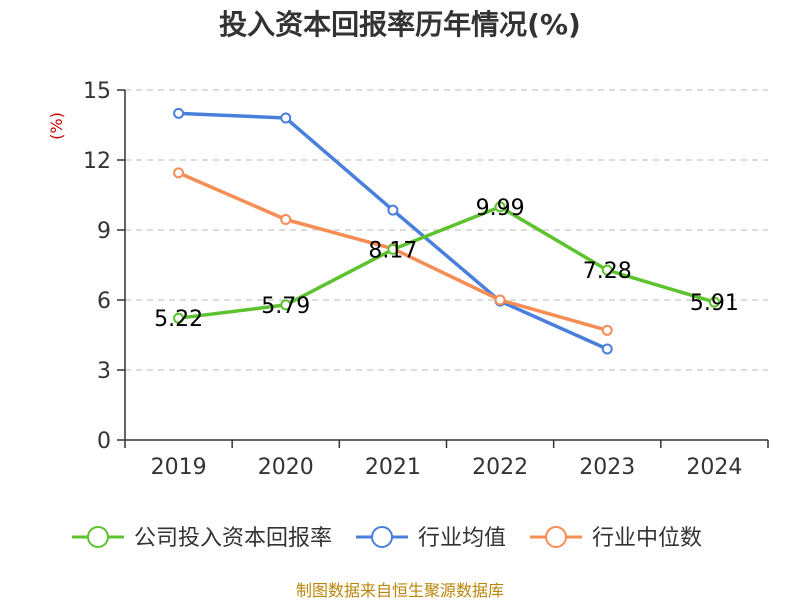  I want to click on legend-label: 行业均值, so click(462, 538).